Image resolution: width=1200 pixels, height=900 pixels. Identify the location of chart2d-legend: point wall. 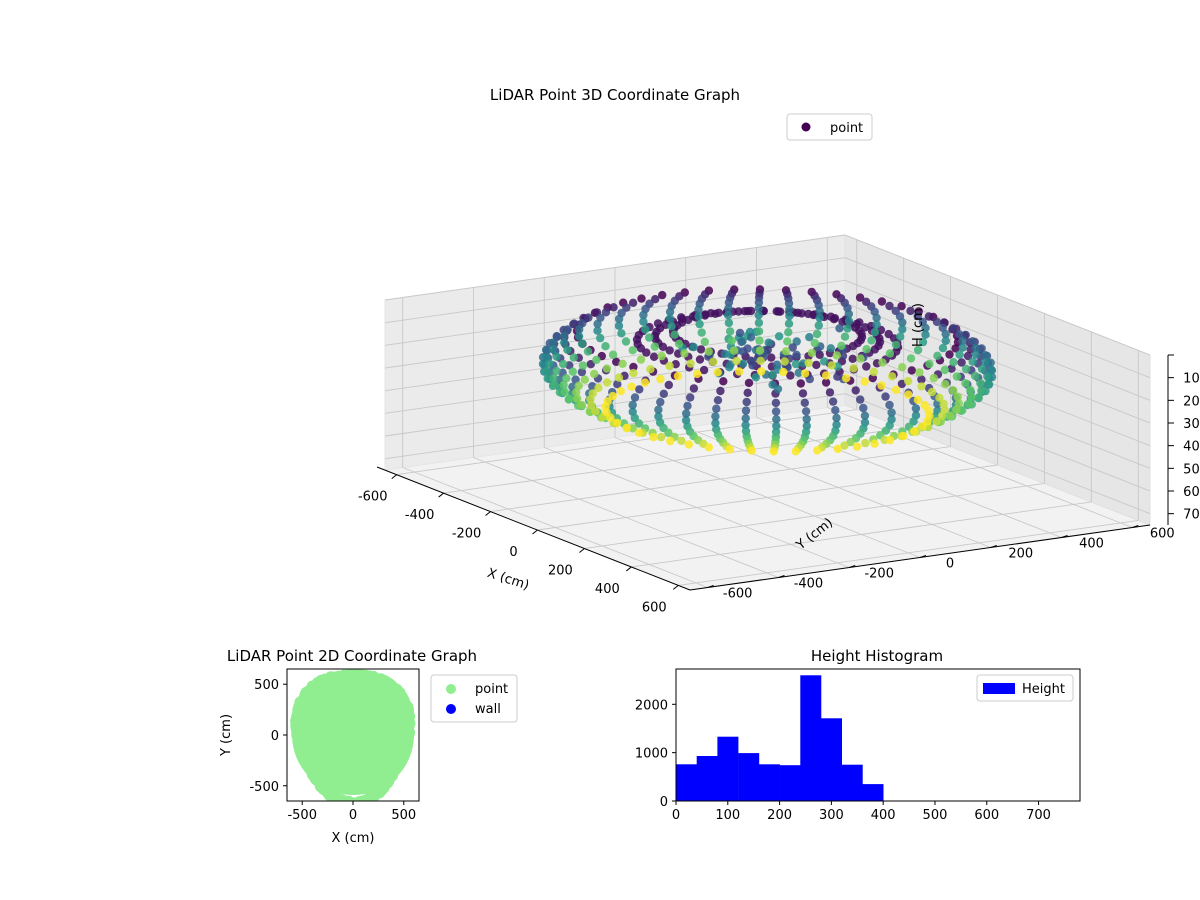
(474, 698).